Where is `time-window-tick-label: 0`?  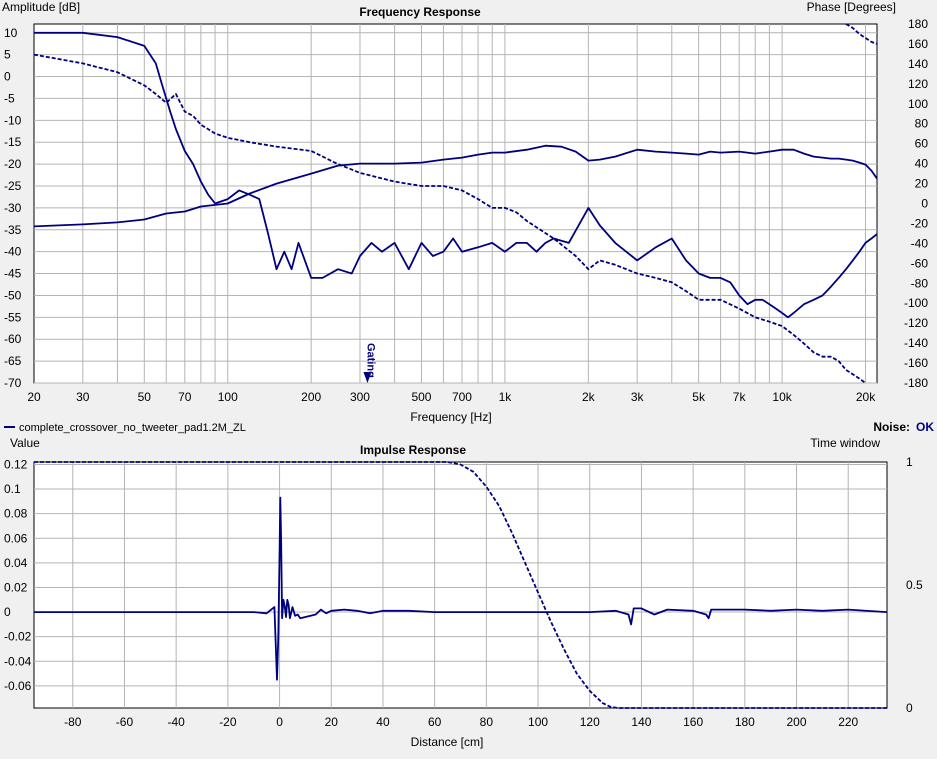
time-window-tick-label: 0 is located at coordinates (909, 708).